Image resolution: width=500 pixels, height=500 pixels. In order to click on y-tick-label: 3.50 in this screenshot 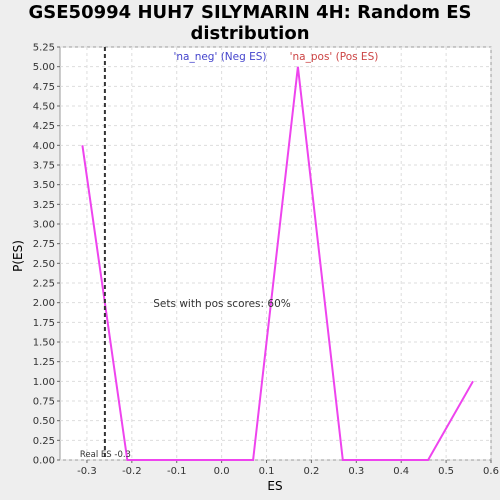, I will do `click(44, 185)`.